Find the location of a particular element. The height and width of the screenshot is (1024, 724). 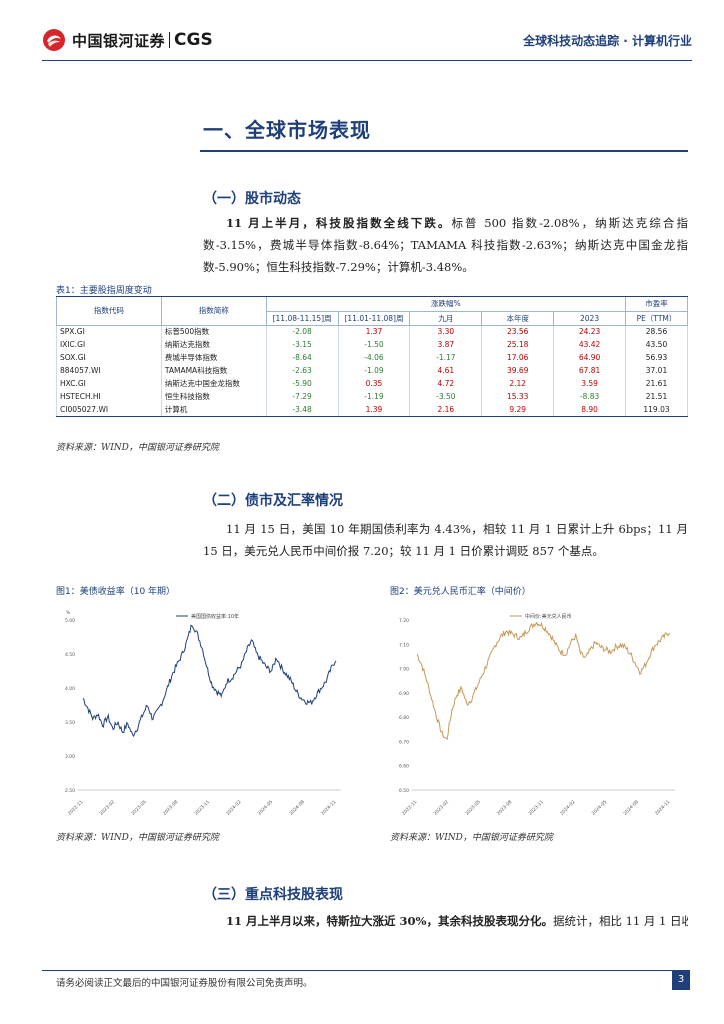

cell-code: SOX.GI is located at coordinates (109, 357).